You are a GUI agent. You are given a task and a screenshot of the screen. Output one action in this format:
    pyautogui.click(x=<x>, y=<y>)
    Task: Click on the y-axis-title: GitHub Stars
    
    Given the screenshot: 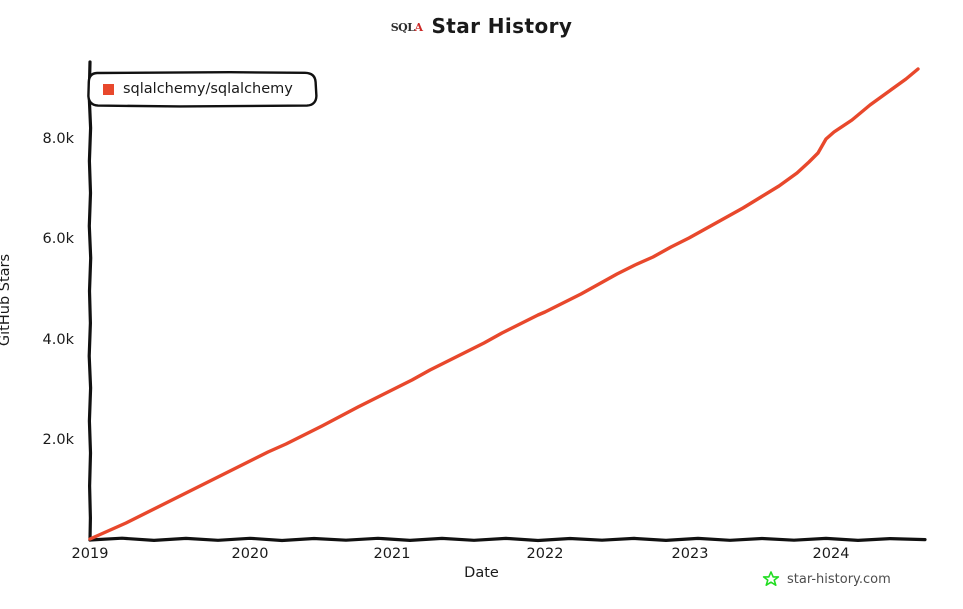 What is the action you would take?
    pyautogui.click(x=6, y=300)
    